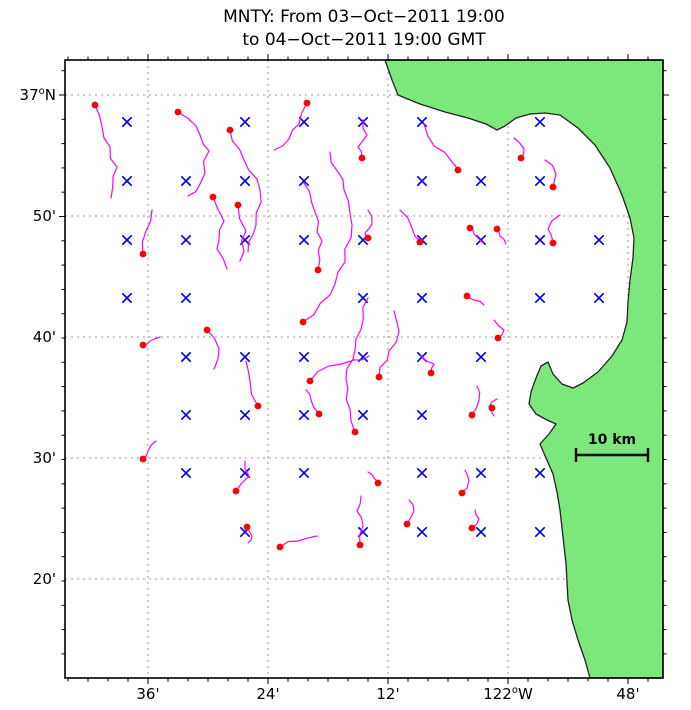  Describe the element at coordinates (38, 95) in the screenshot. I see `y-axis-label: 37oN` at that location.